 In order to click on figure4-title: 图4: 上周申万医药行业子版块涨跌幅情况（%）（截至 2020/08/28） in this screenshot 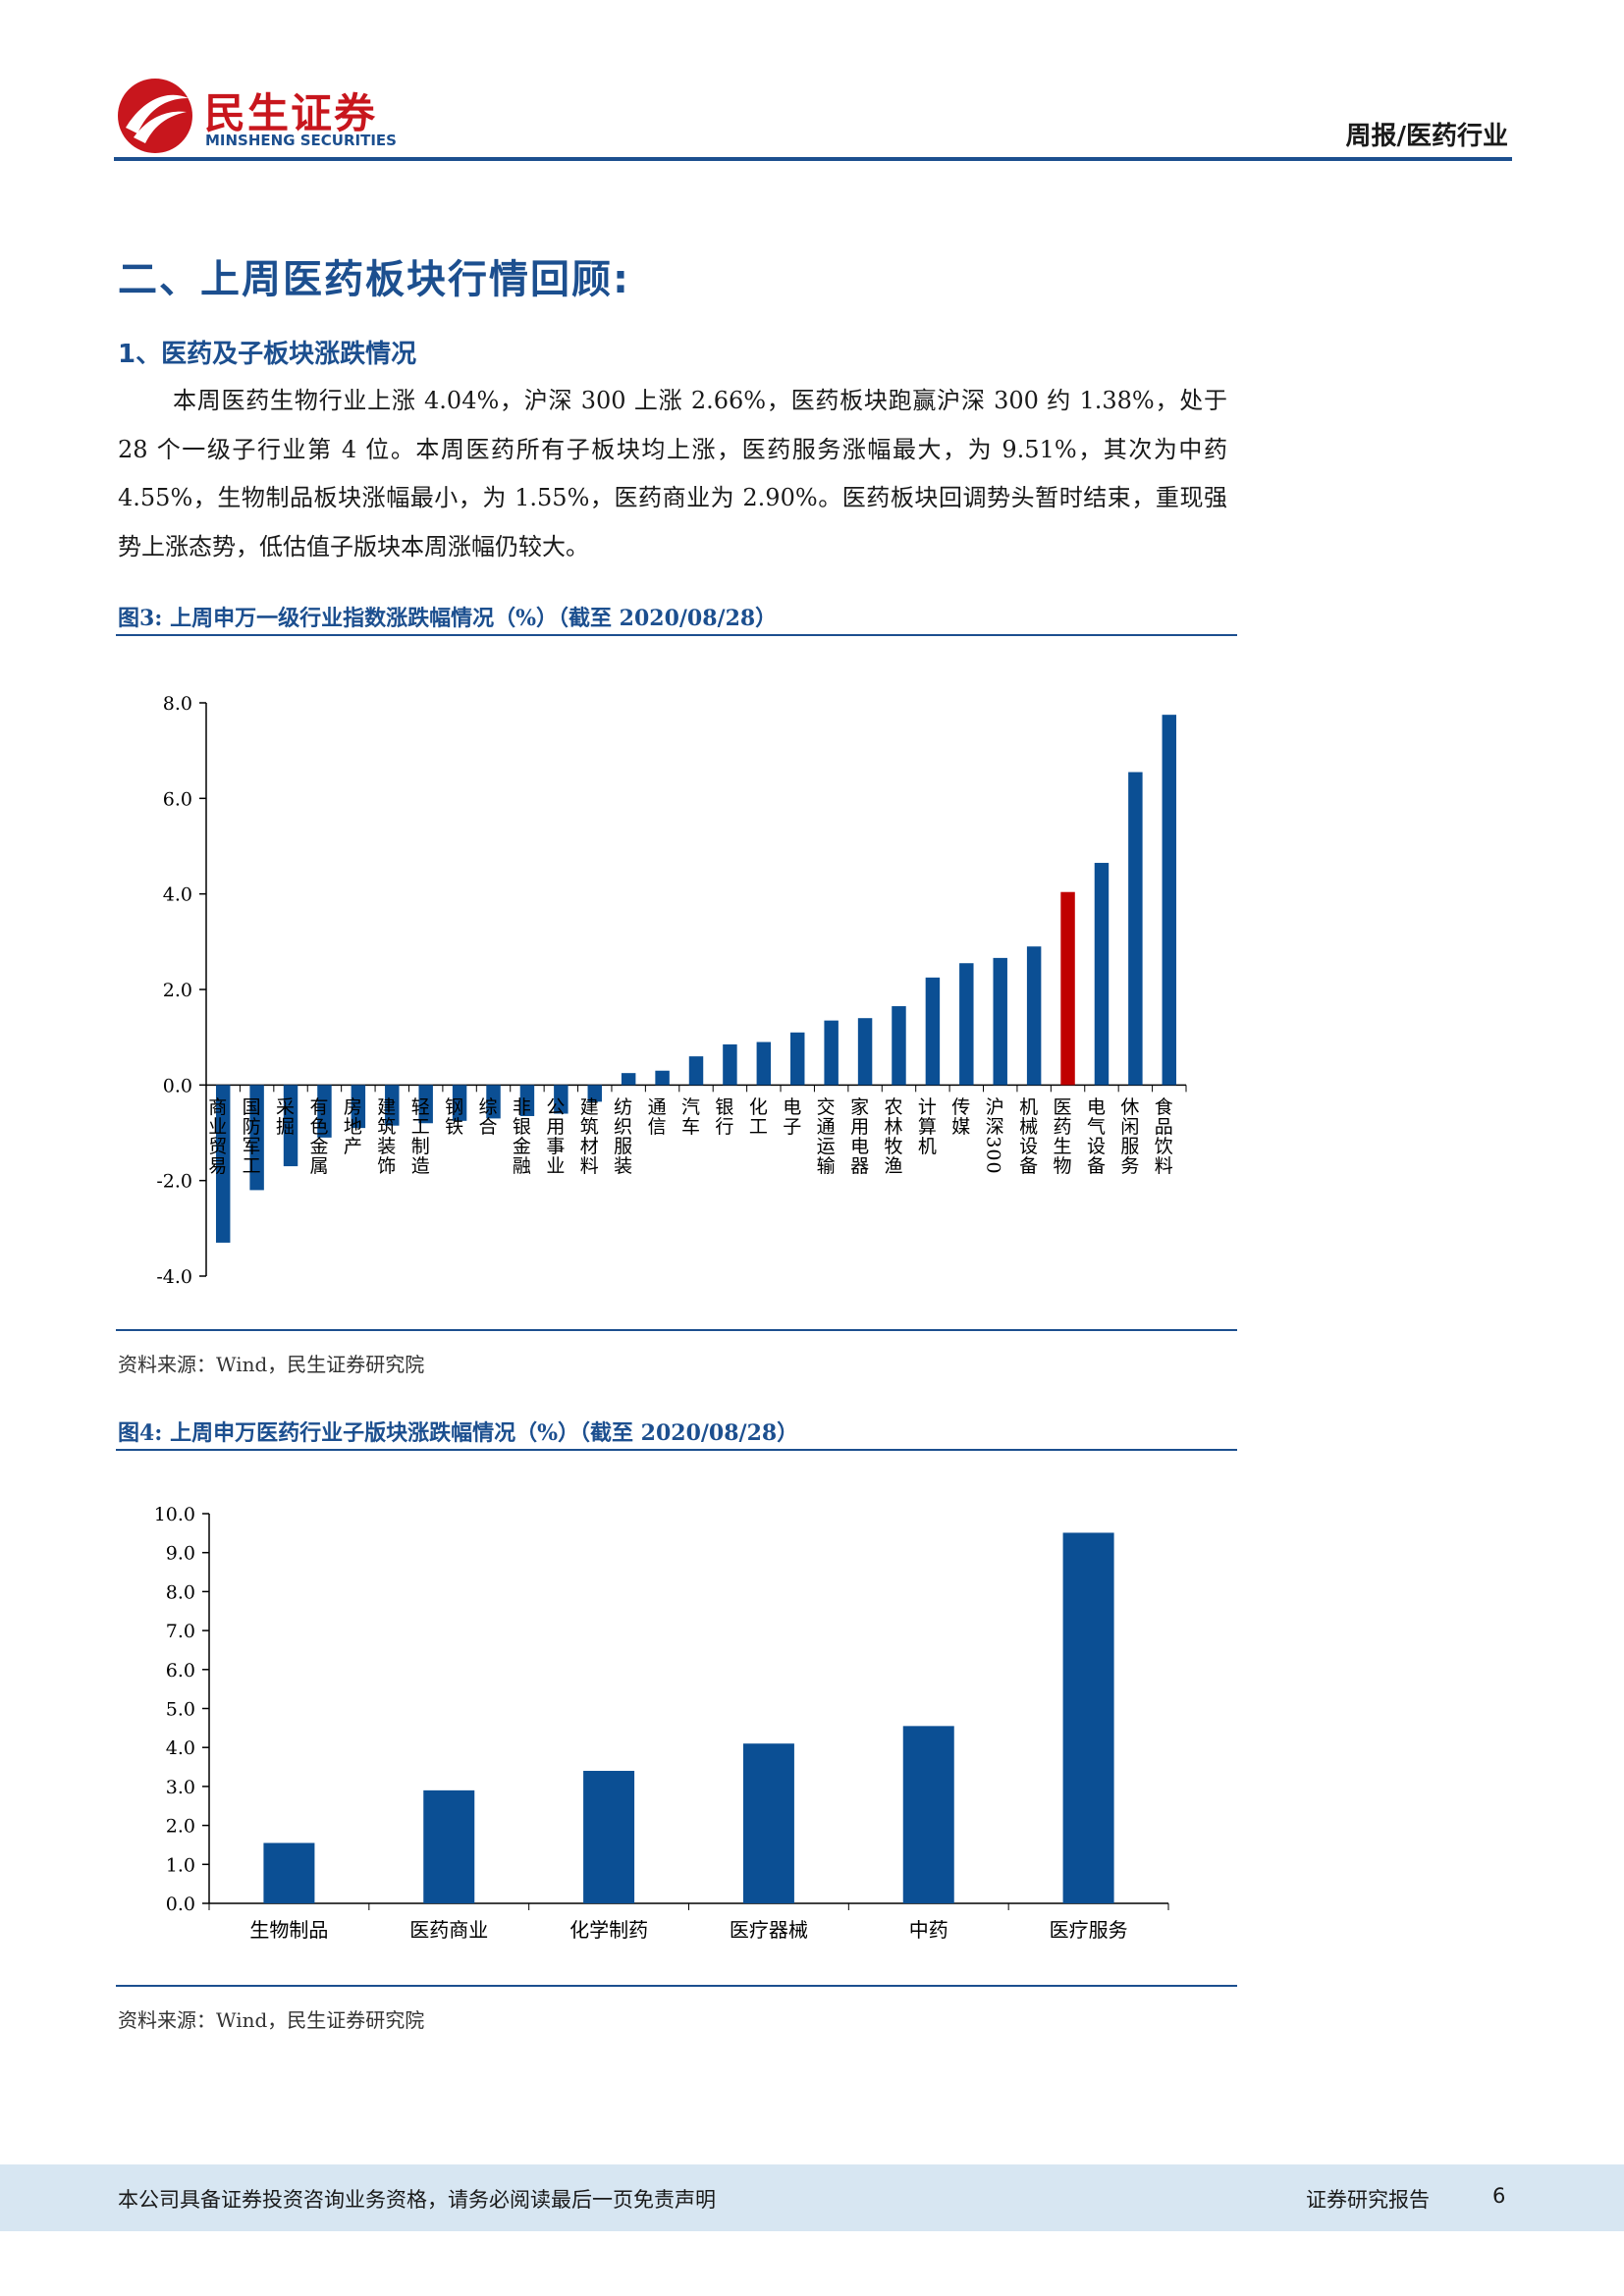, I will do `click(458, 1433)`.